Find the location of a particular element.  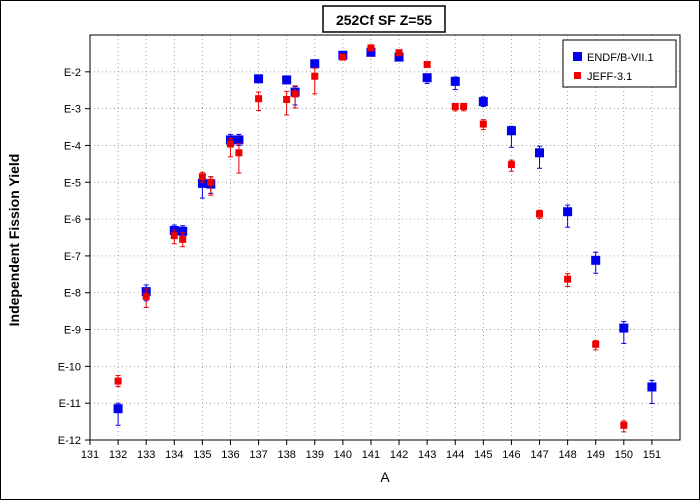

legend-label-endf: ENDF/B-VII.1 is located at coordinates (620, 58).